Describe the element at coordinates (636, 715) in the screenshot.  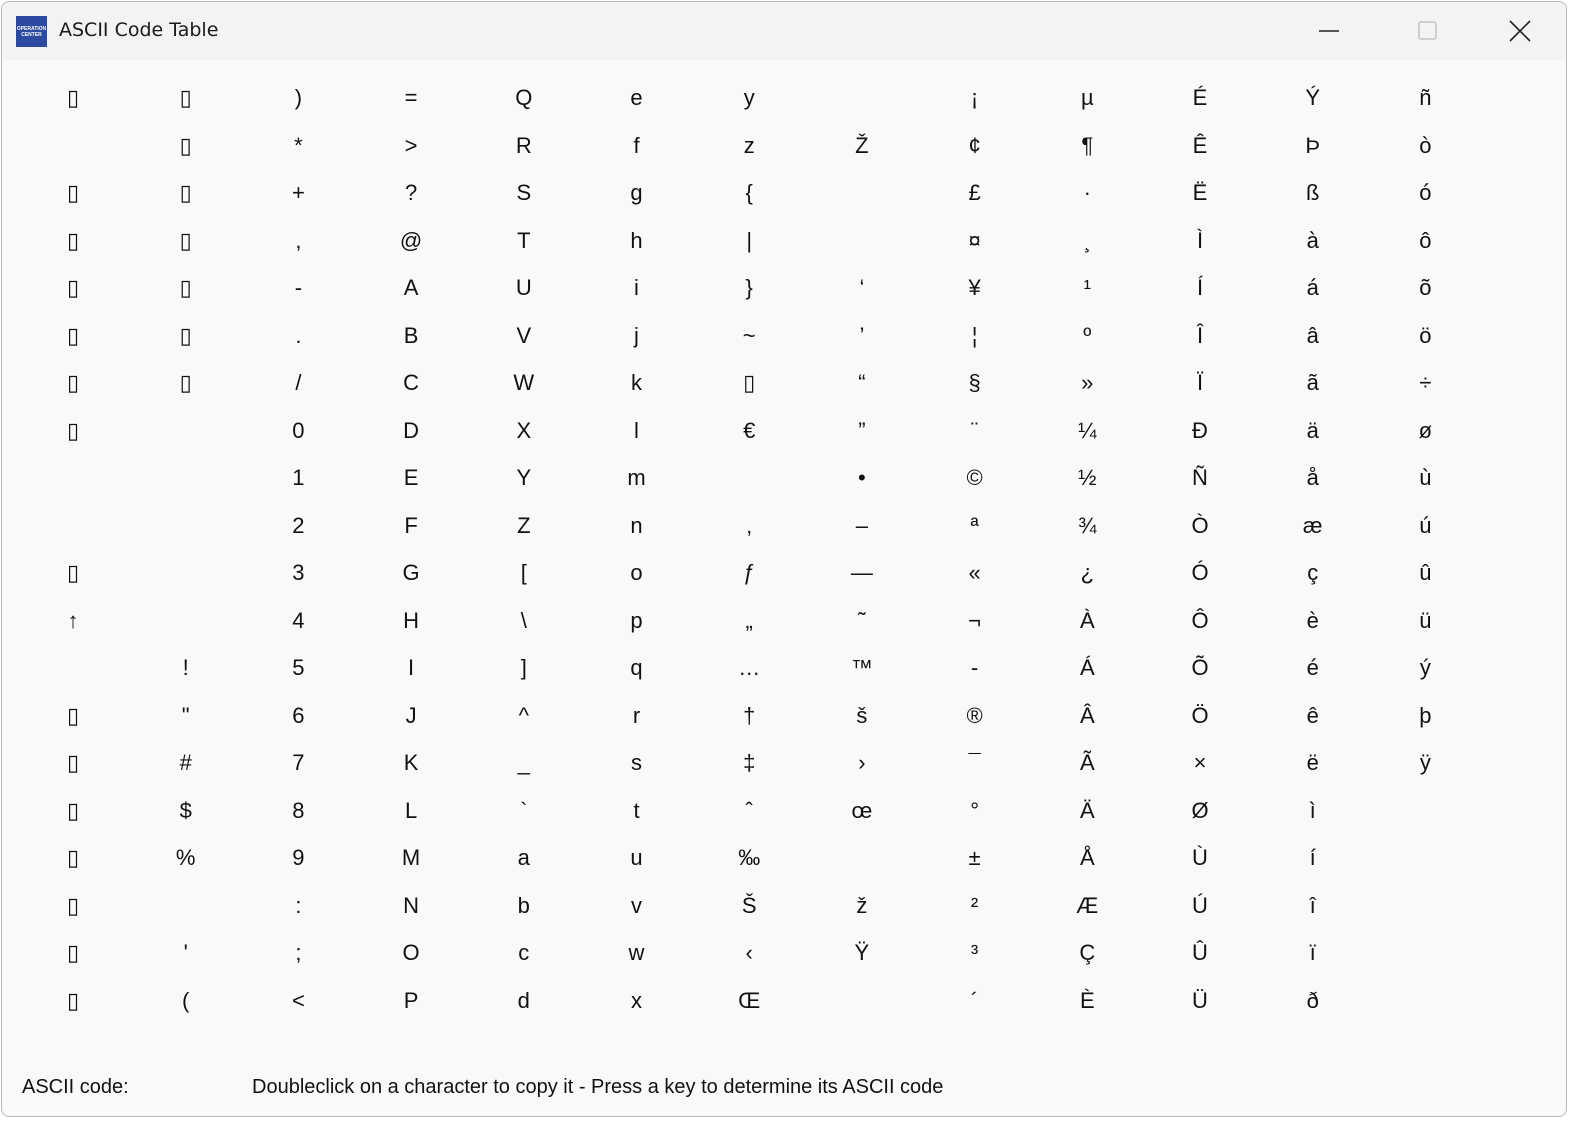
I see `character-cell: r` at that location.